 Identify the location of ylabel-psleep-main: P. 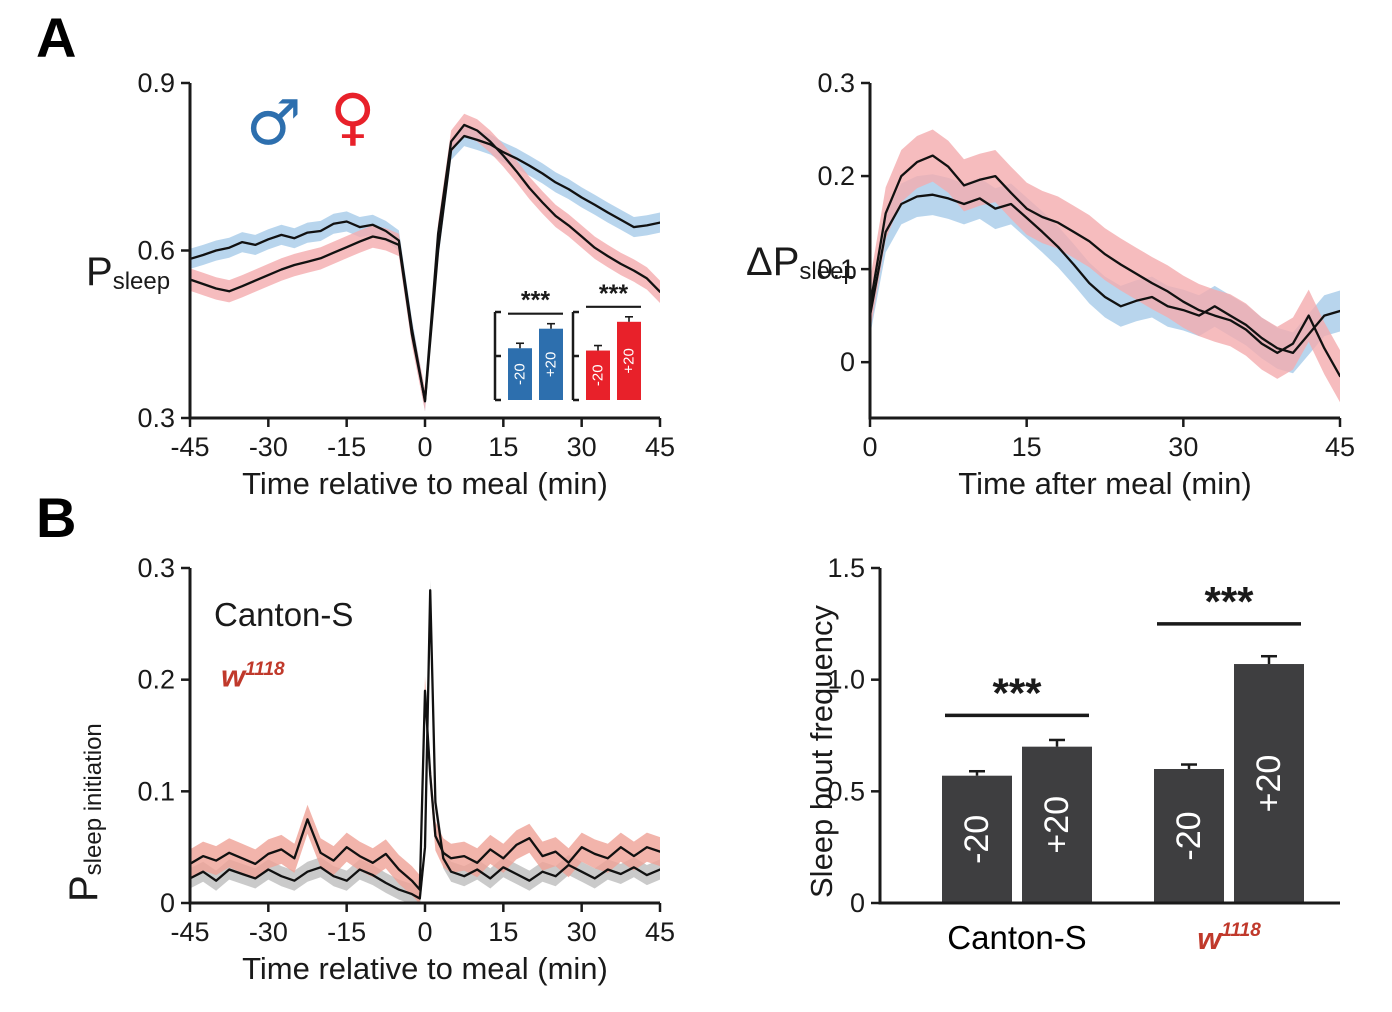
(99, 272).